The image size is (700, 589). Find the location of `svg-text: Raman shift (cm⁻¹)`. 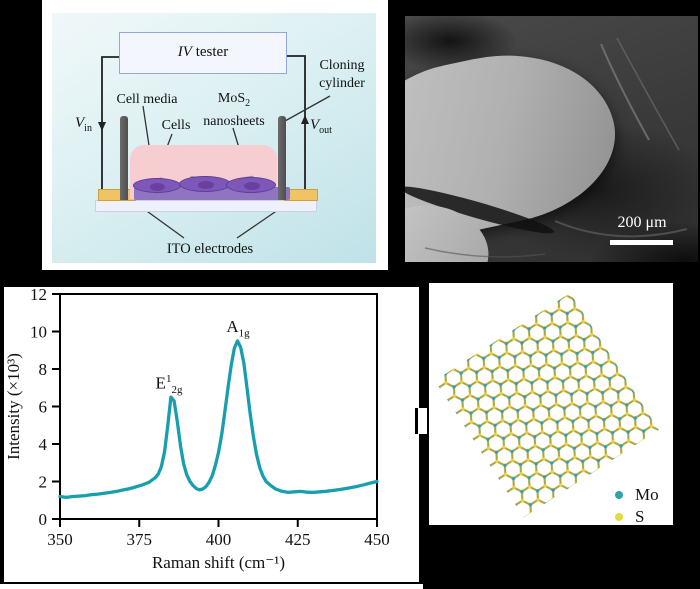

svg-text: Raman shift (cm⁻¹) is located at coordinates (218, 562).